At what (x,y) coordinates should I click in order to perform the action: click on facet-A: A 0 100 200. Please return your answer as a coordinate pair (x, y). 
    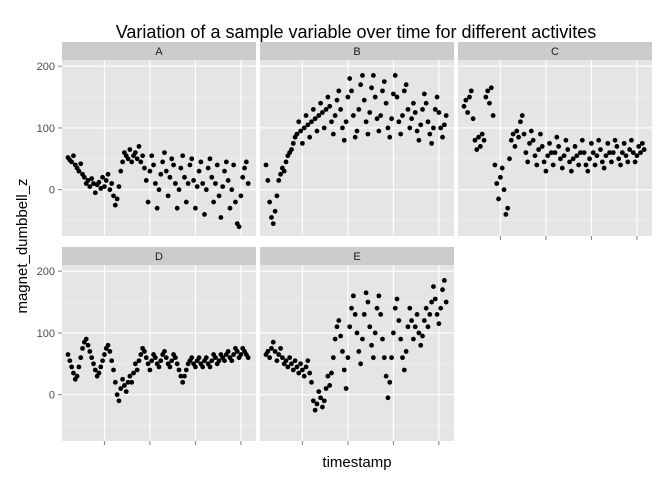
    Looking at the image, I should click on (146, 139).